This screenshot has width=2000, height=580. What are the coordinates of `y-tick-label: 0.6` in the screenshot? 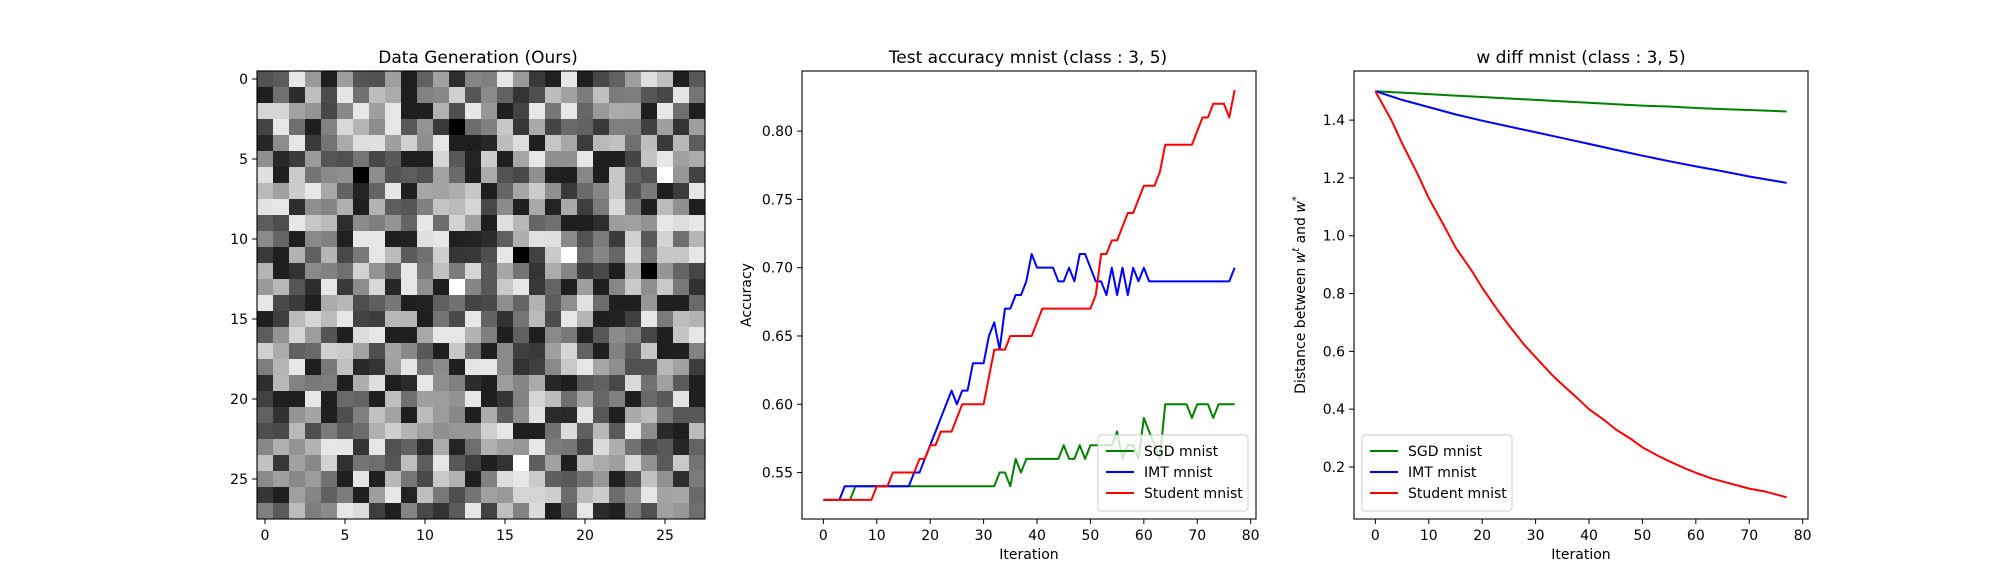 It's located at (1334, 352).